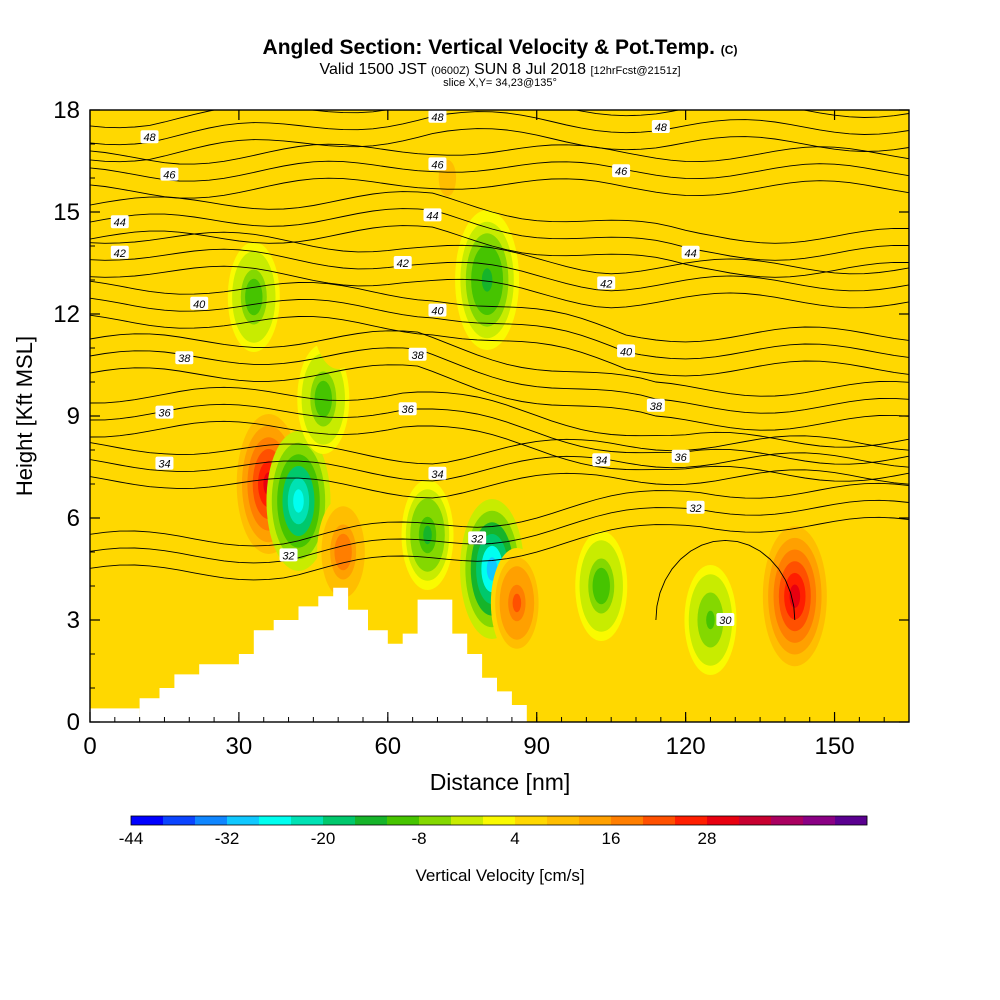 The image size is (1000, 1000). What do you see at coordinates (89, 746) in the screenshot?
I see `x-tick-label: 0` at bounding box center [89, 746].